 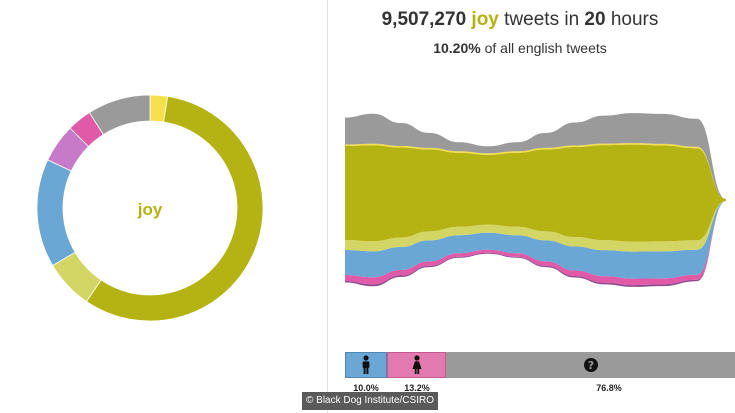 What do you see at coordinates (370, 401) in the screenshot?
I see `photo-credit: © Black Dog Institute/CSIRO` at bounding box center [370, 401].